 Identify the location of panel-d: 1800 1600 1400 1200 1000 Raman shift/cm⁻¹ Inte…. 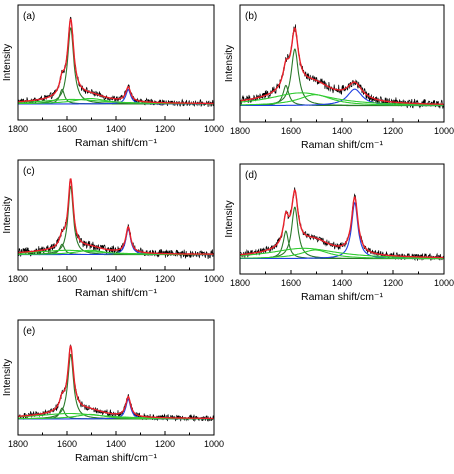
(339, 233).